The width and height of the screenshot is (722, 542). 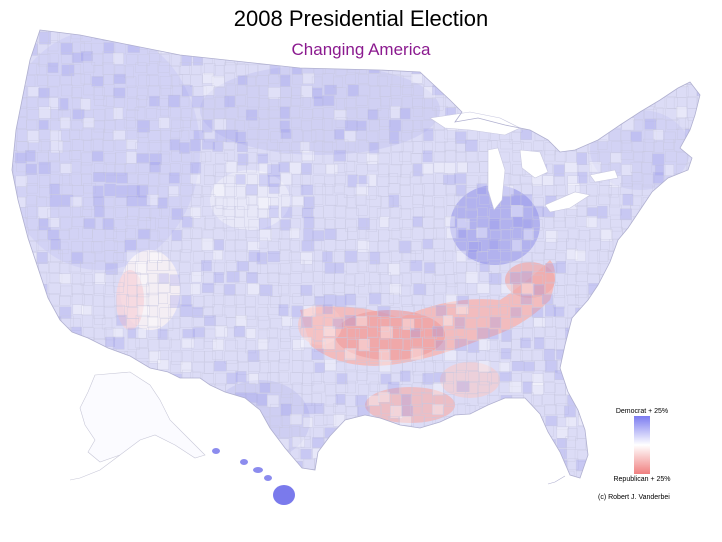 I want to click on legend-republican-label: Republican + 25%, so click(x=642, y=479).